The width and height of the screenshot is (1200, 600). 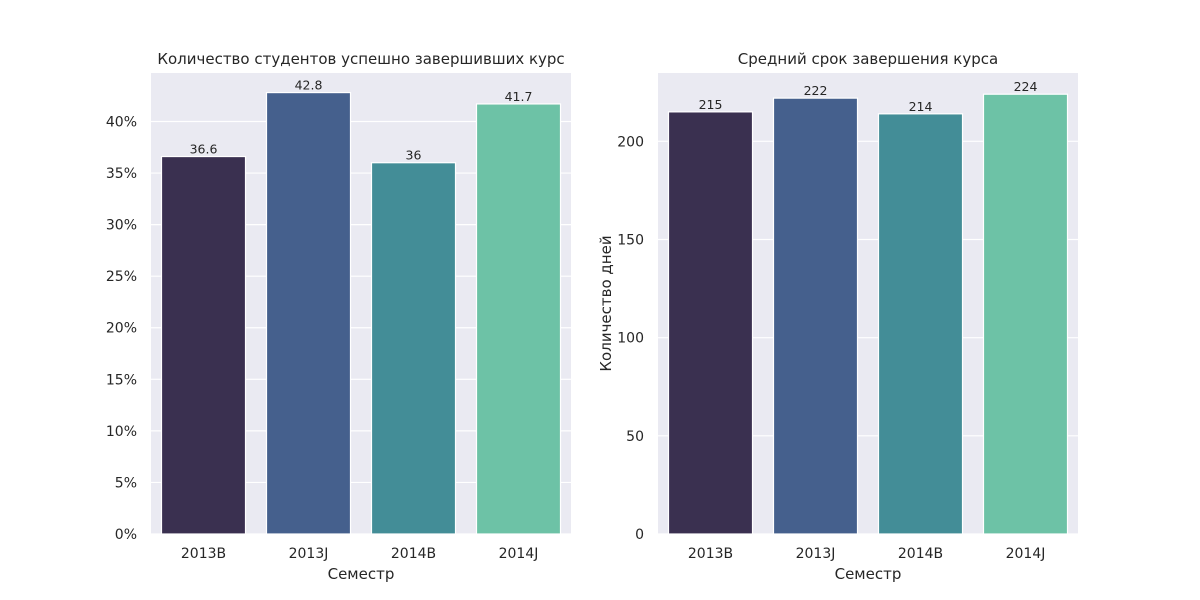 I want to click on y-tick-label: 10%, so click(x=121, y=432).